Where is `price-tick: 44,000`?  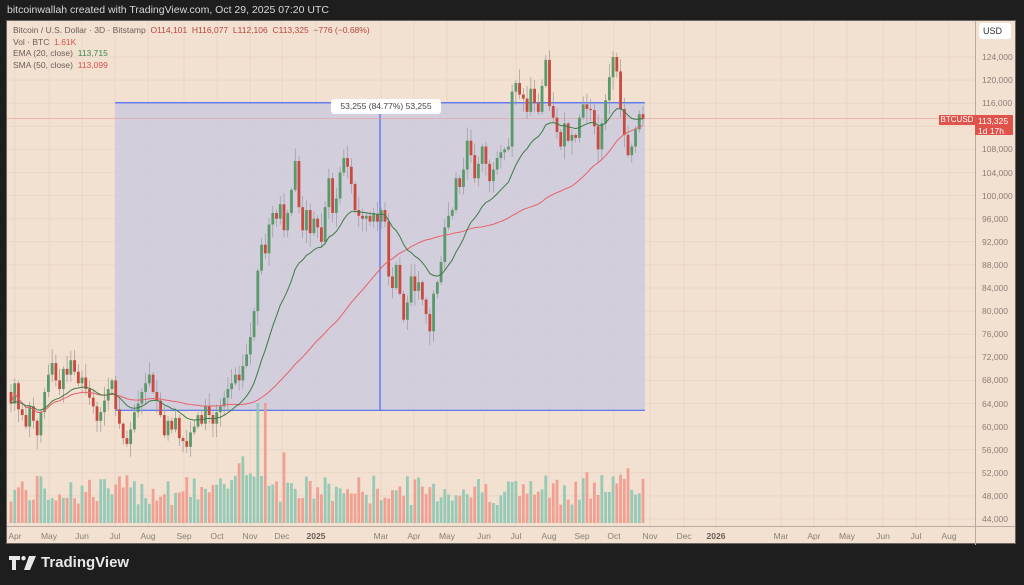 price-tick: 44,000 is located at coordinates (995, 519).